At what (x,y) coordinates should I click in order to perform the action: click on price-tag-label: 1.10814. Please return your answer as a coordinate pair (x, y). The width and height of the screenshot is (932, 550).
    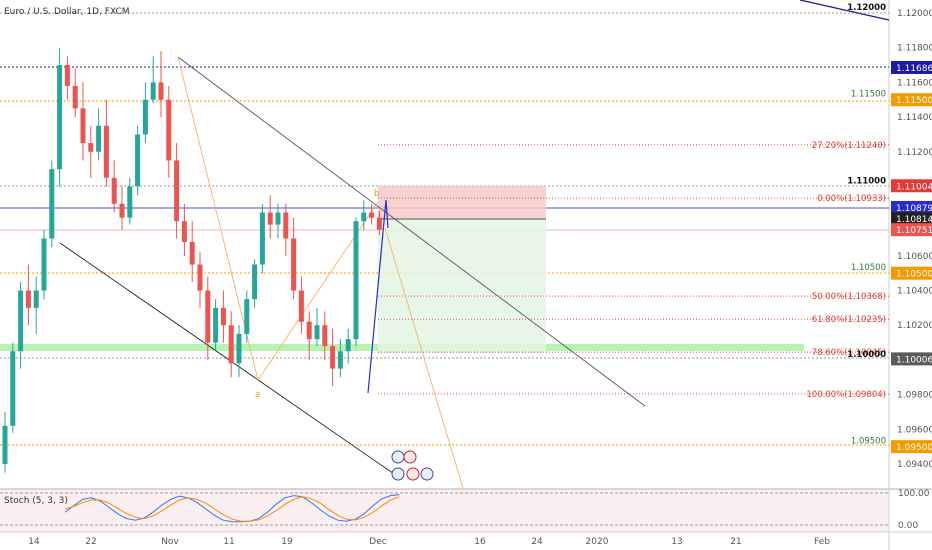
    Looking at the image, I should click on (914, 220).